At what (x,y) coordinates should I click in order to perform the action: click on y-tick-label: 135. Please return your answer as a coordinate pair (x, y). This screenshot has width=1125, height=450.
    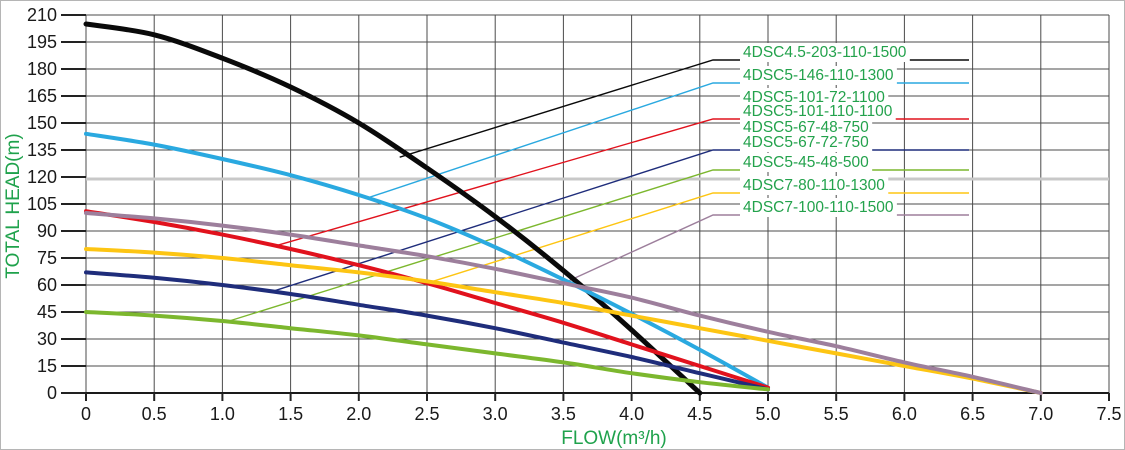
    Looking at the image, I should click on (42, 150).